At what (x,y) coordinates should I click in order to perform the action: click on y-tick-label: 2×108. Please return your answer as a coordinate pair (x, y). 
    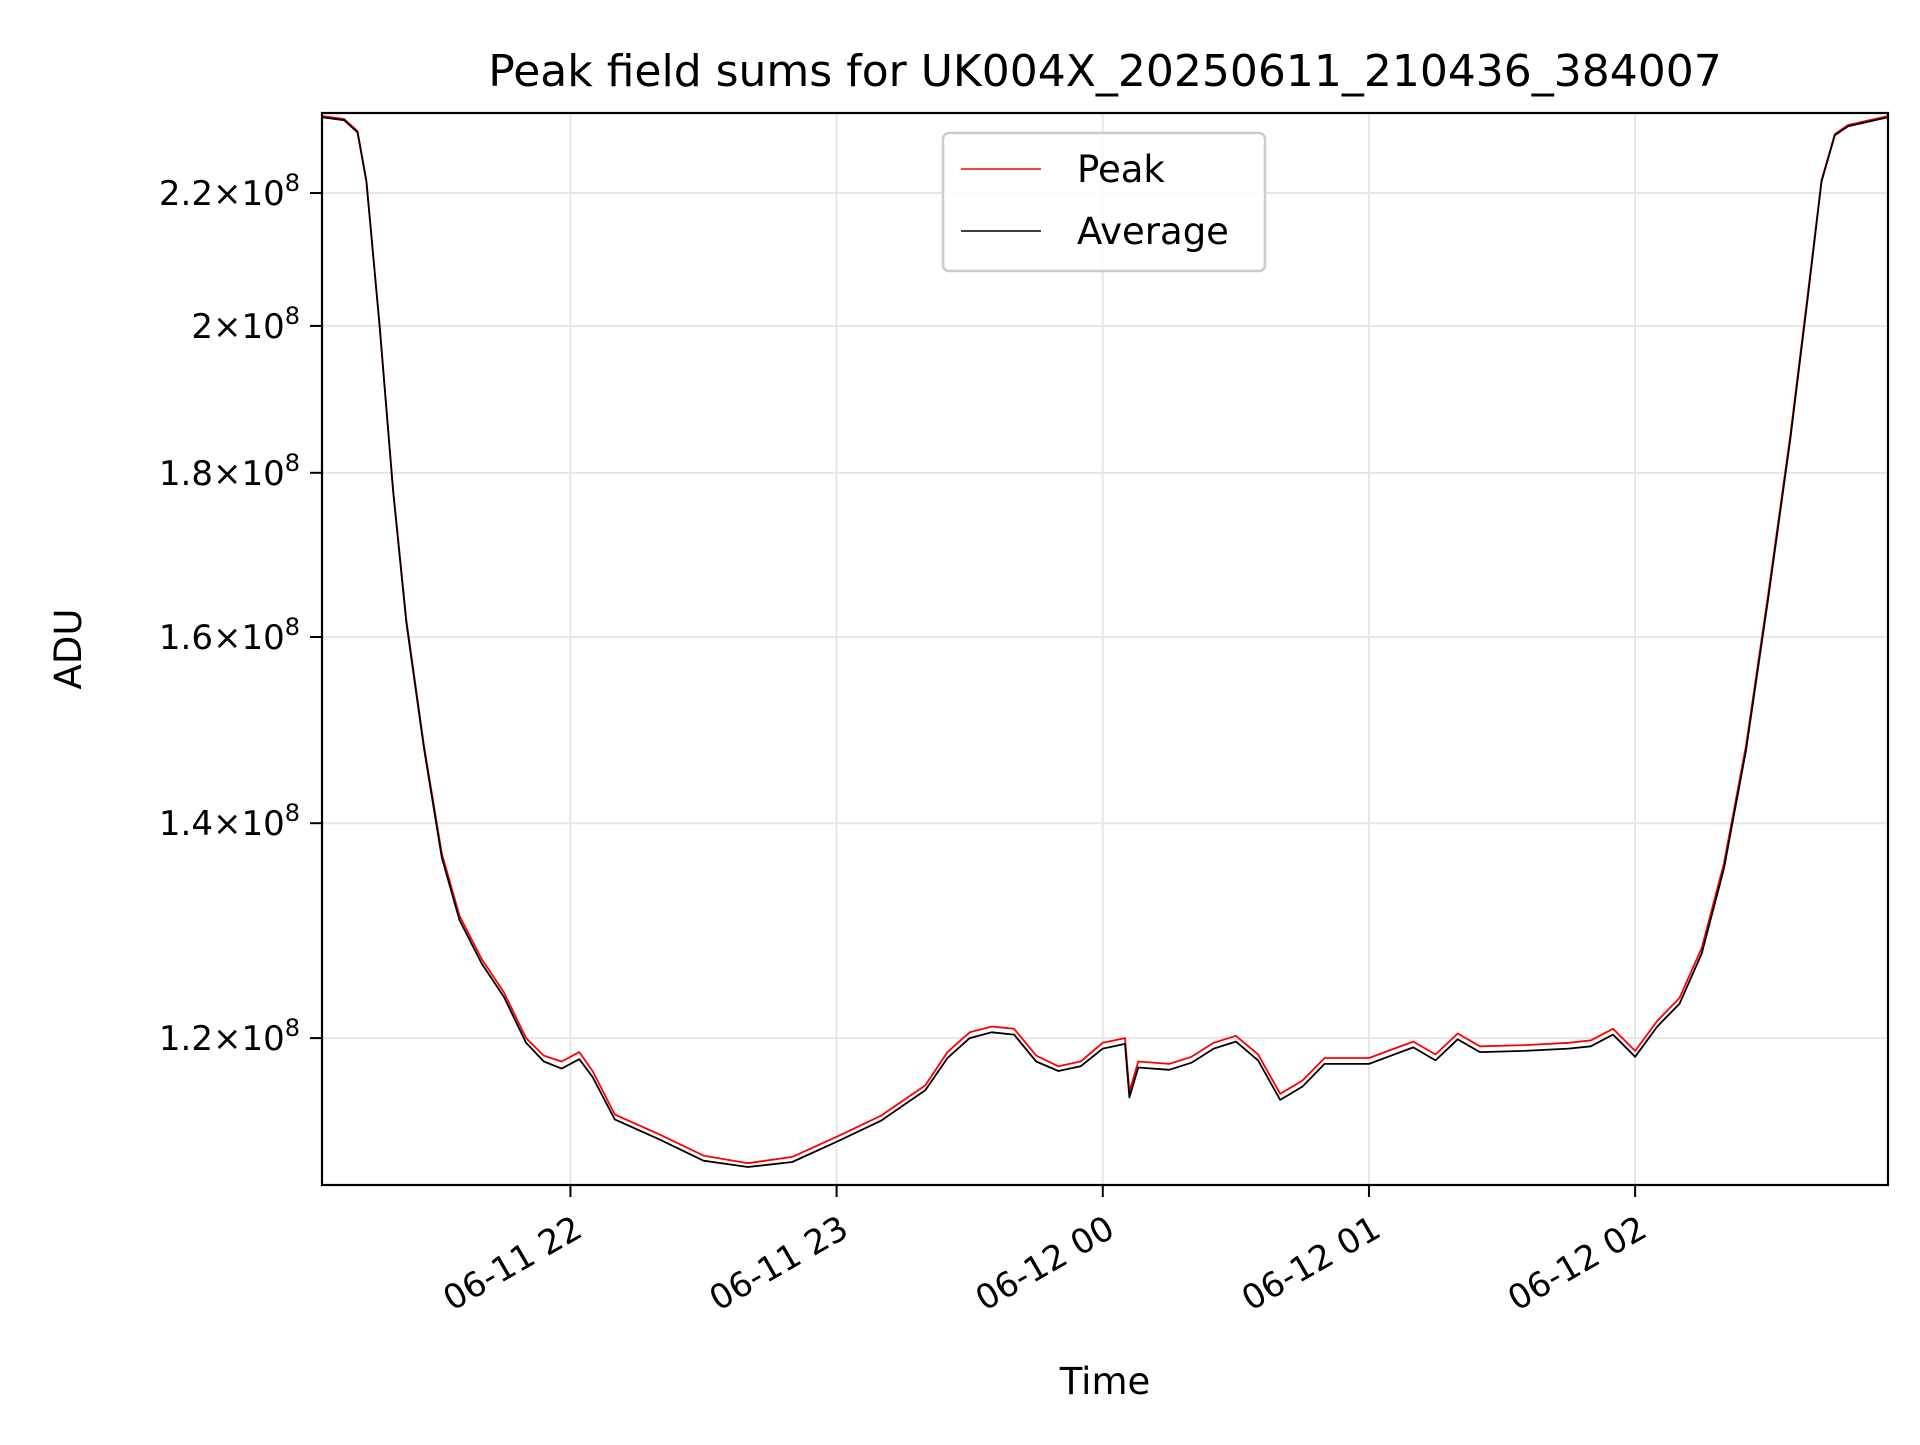
    Looking at the image, I should click on (245, 324).